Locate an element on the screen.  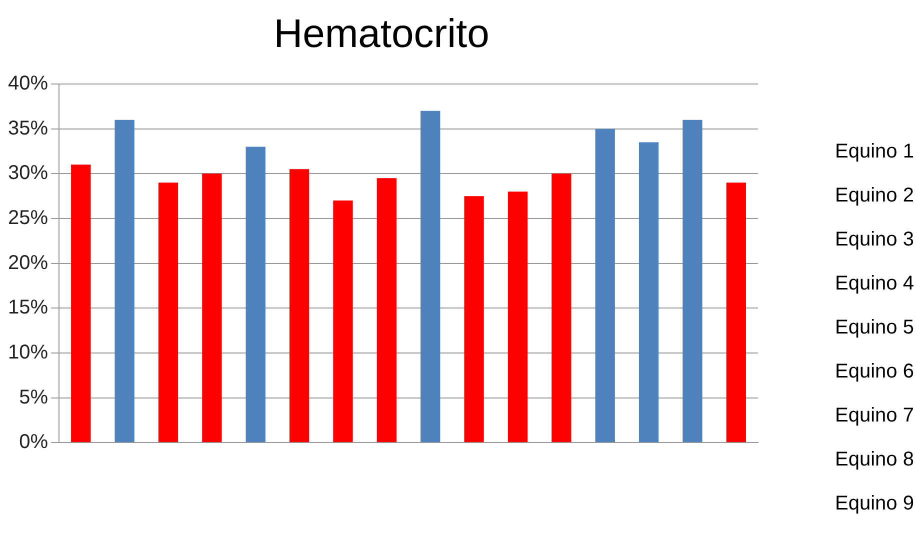
text: Equino 1 is located at coordinates (874, 151).